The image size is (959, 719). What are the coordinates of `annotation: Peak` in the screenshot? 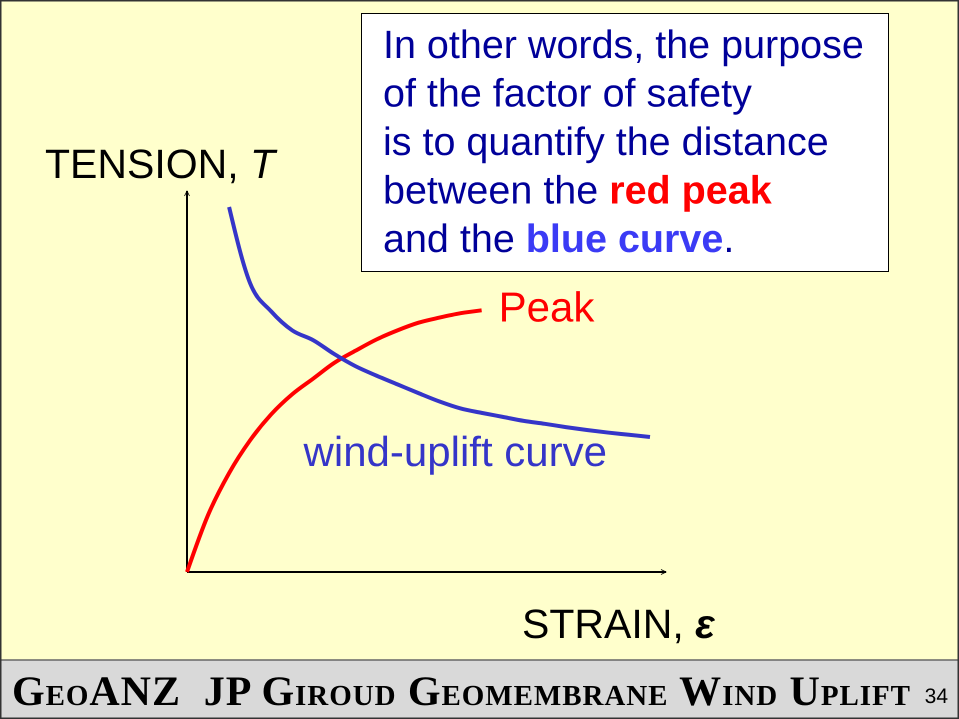 It's located at (547, 306).